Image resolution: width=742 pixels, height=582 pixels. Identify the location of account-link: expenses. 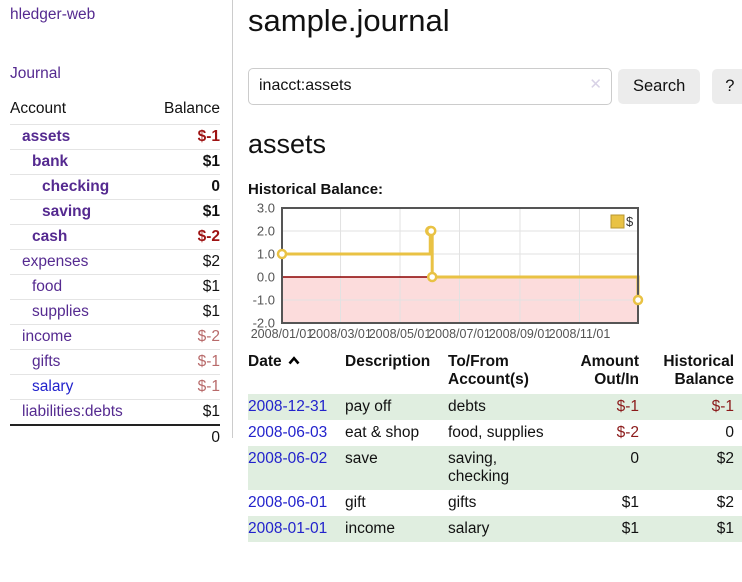
(55, 261).